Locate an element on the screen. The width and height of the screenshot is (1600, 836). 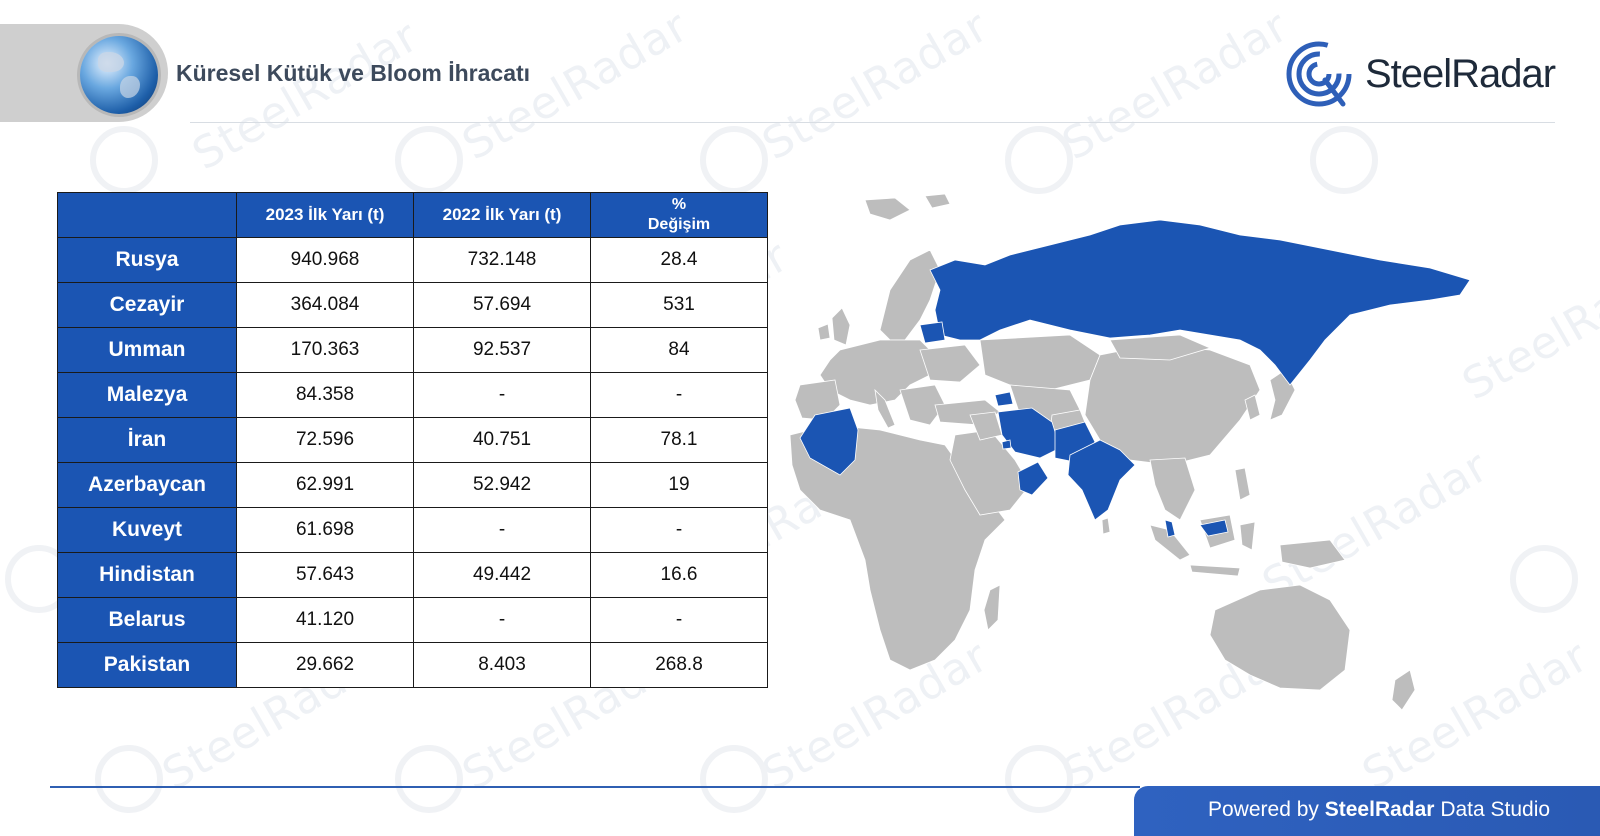
country-cell: Cezayir is located at coordinates (147, 305).